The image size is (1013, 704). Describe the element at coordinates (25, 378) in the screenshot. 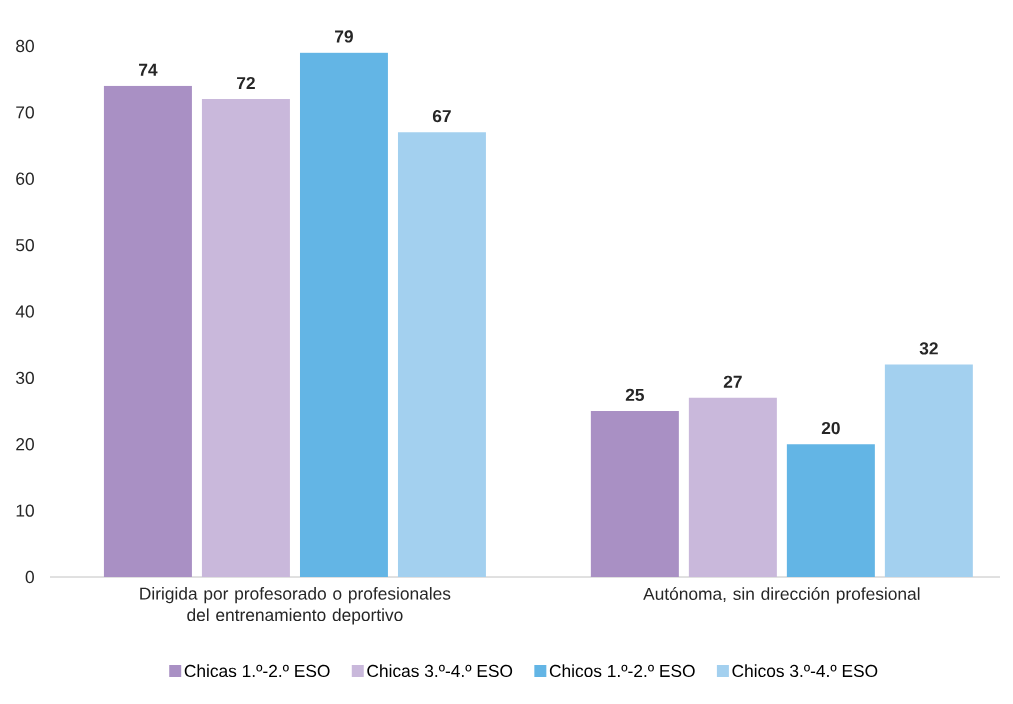

I see `y-tick-label: 30` at that location.